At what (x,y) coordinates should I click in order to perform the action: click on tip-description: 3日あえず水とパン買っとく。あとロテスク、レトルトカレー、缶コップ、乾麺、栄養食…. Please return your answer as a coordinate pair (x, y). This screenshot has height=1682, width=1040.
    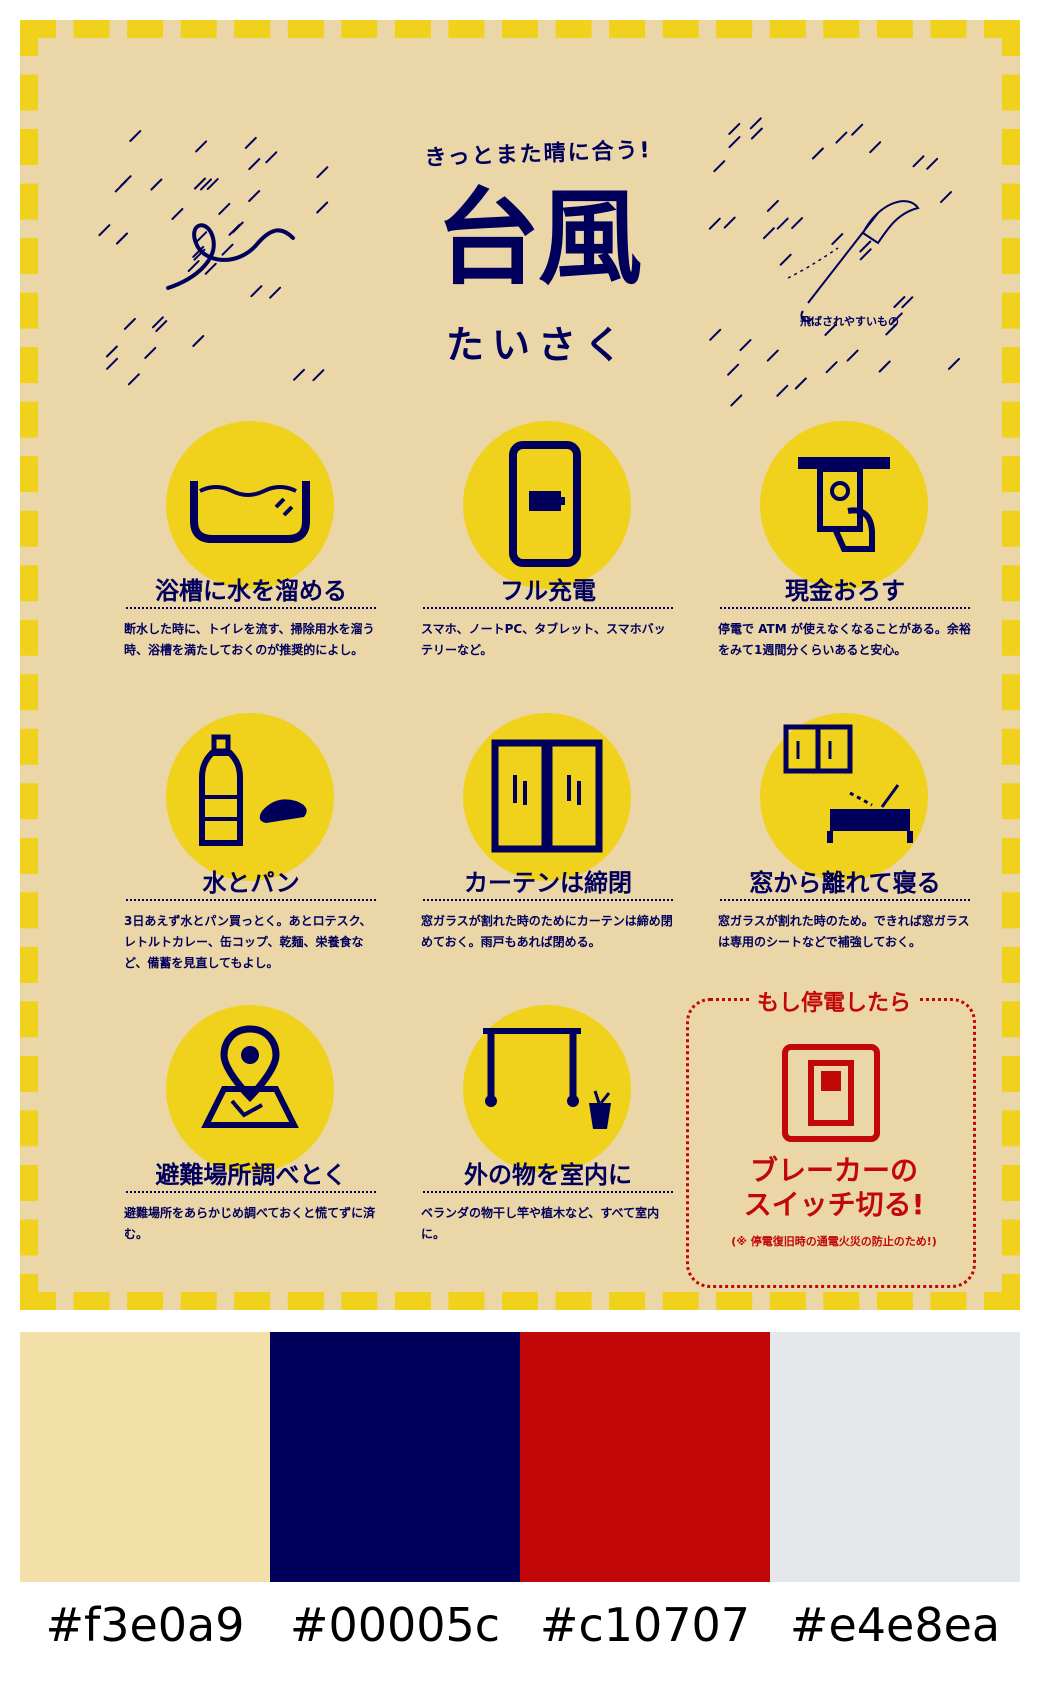
    Looking at the image, I should click on (248, 942).